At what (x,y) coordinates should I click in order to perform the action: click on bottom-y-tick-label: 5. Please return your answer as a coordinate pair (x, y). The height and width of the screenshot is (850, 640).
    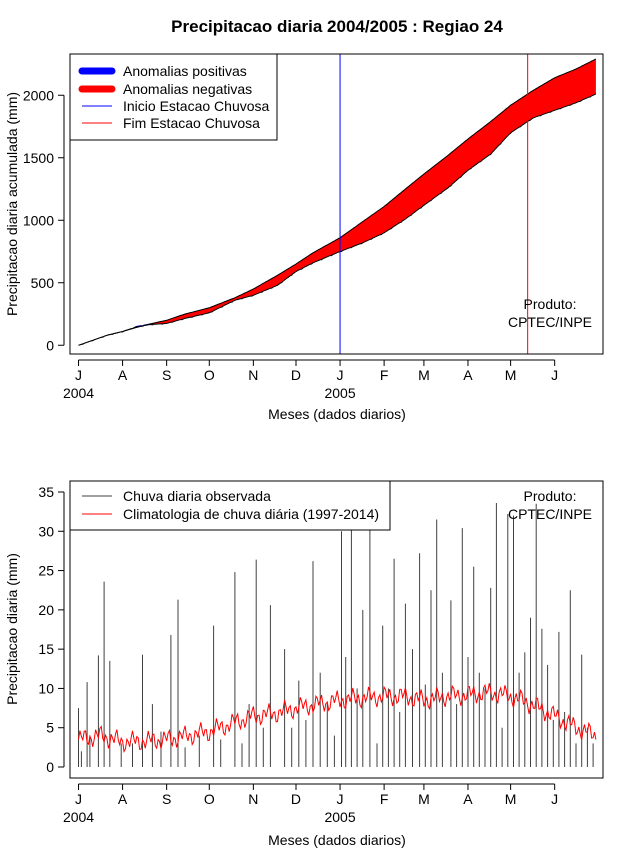
    Looking at the image, I should click on (50, 728).